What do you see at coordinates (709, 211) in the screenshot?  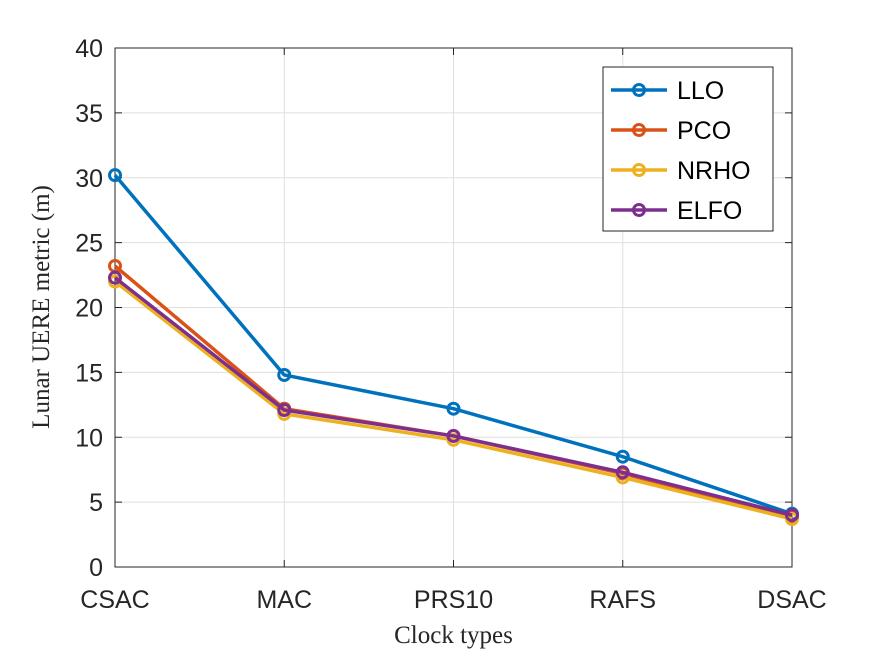 I see `legend-label-elfo: ELFO` at bounding box center [709, 211].